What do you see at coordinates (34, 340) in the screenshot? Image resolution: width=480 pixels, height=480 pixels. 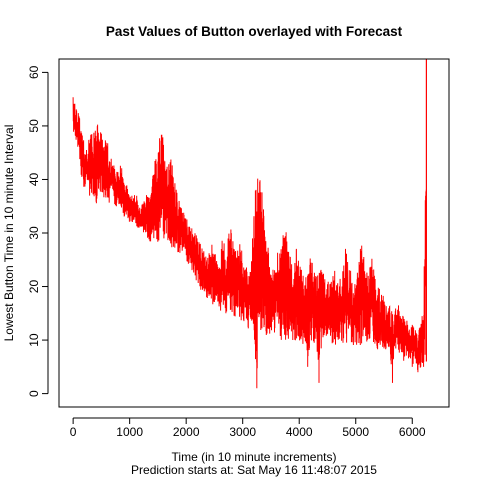 I see `y-tick-label: 10` at bounding box center [34, 340].